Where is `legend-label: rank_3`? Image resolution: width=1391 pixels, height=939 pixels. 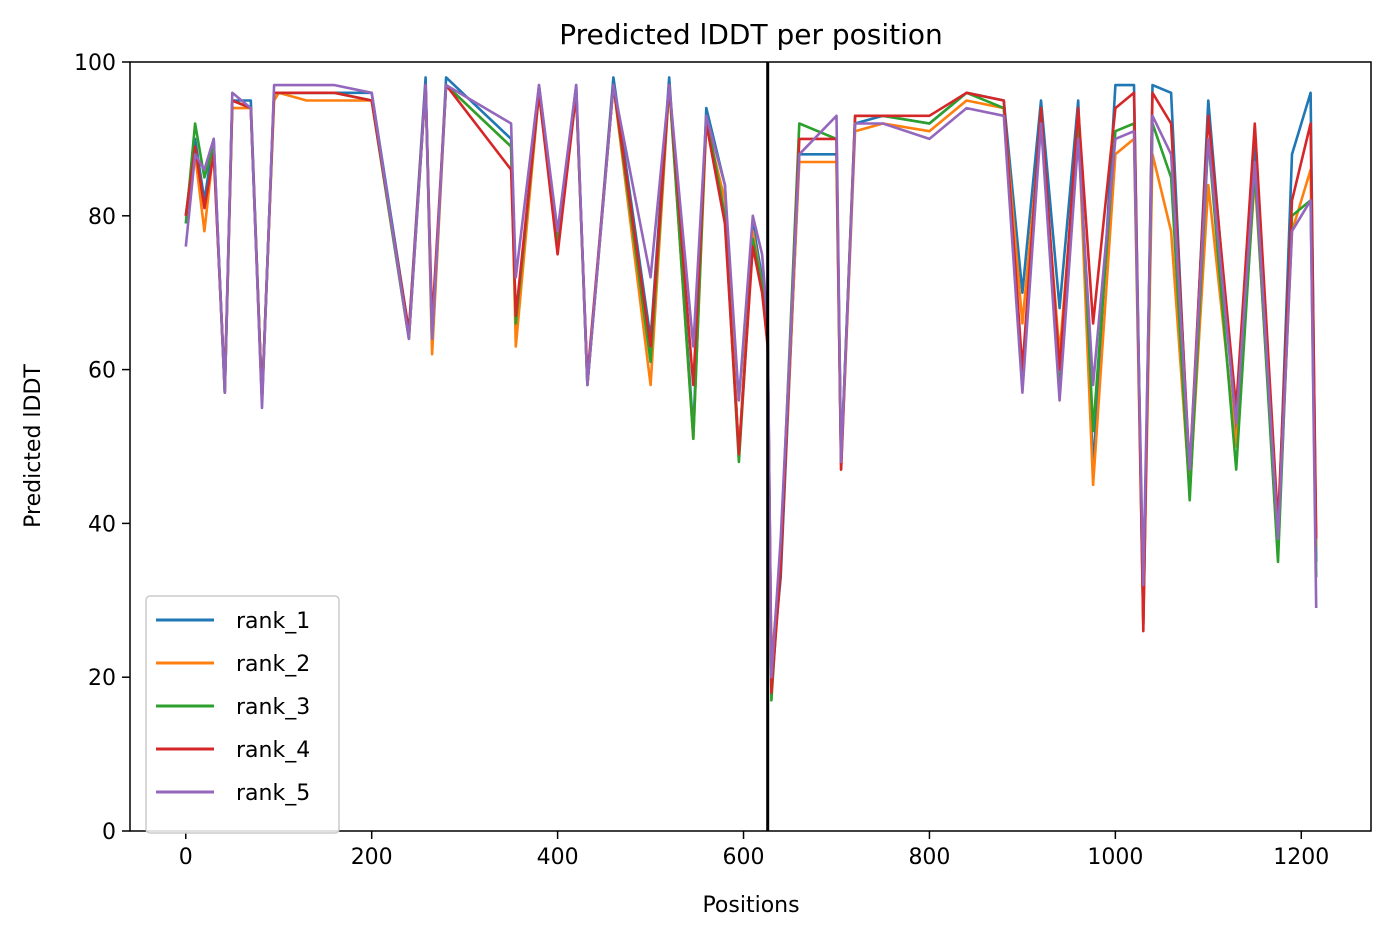
legend-label: rank_3 is located at coordinates (273, 707).